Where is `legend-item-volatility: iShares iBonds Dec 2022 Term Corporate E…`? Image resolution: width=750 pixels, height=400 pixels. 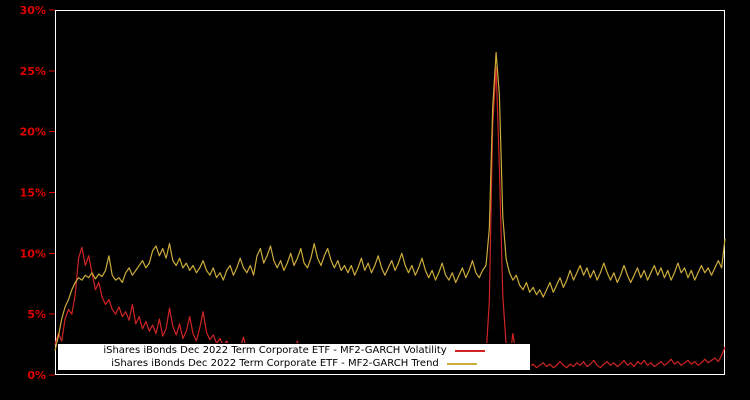 legend-item-volatility: iShares iBonds Dec 2022 Term Corporate E… is located at coordinates (294, 350).